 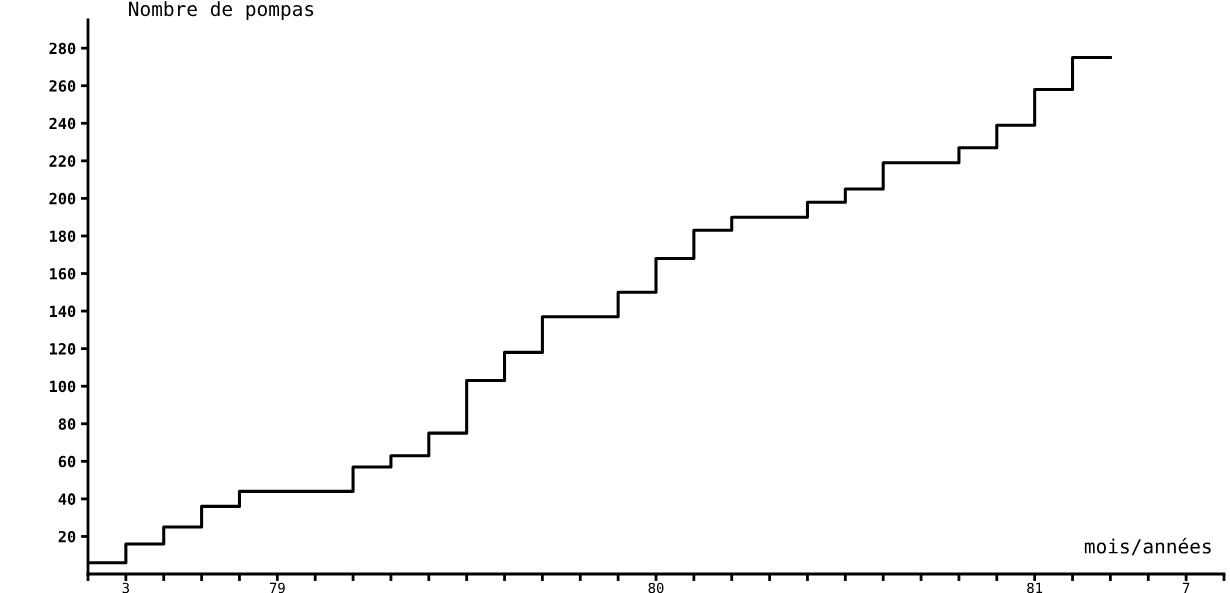 I want to click on y-tick-label: 80, so click(x=67, y=424).